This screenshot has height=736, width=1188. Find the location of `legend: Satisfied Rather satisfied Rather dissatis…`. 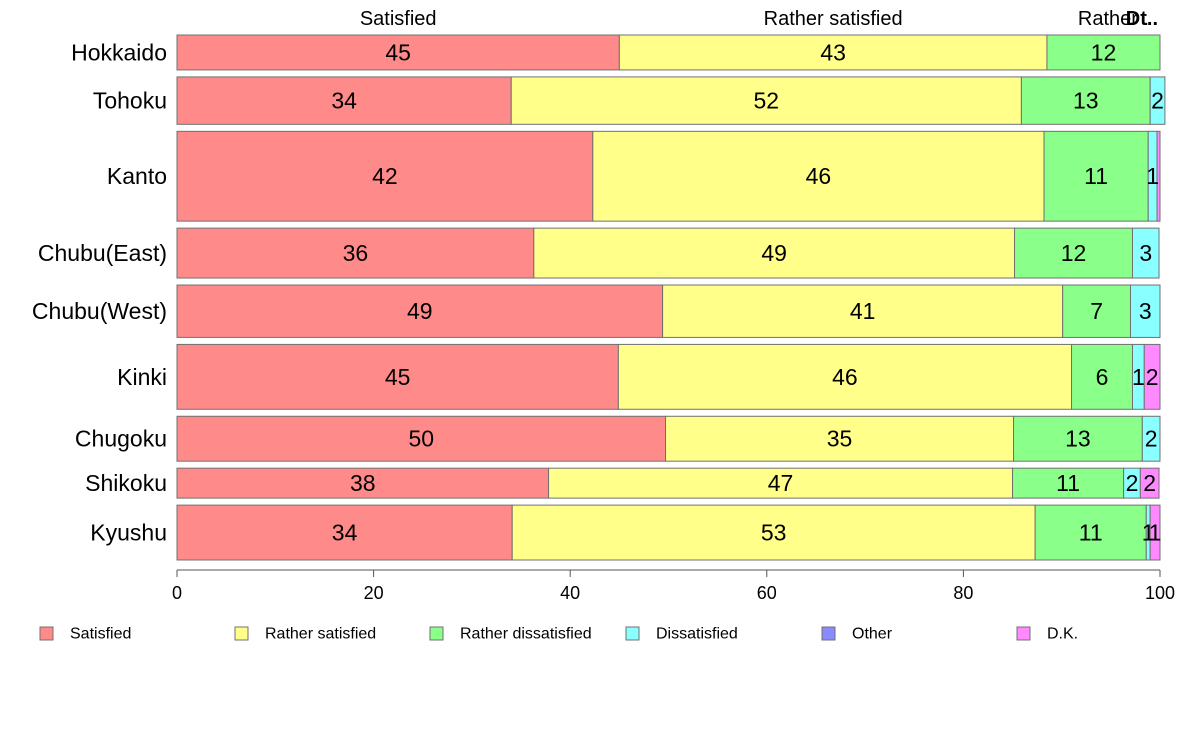

legend: Satisfied Rather satisfied Rather dissatis… is located at coordinates (558, 634).